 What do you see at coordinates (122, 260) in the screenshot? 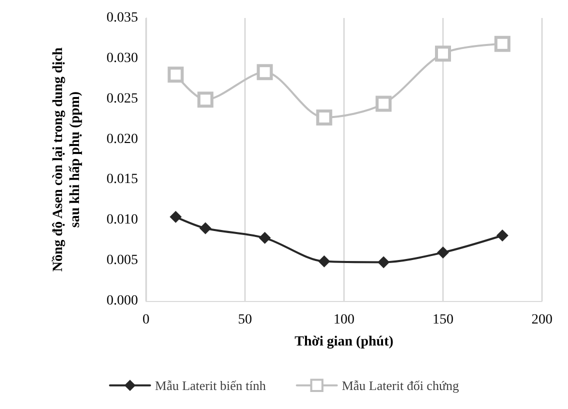
I see `y-tick-label: 0.005` at bounding box center [122, 260].